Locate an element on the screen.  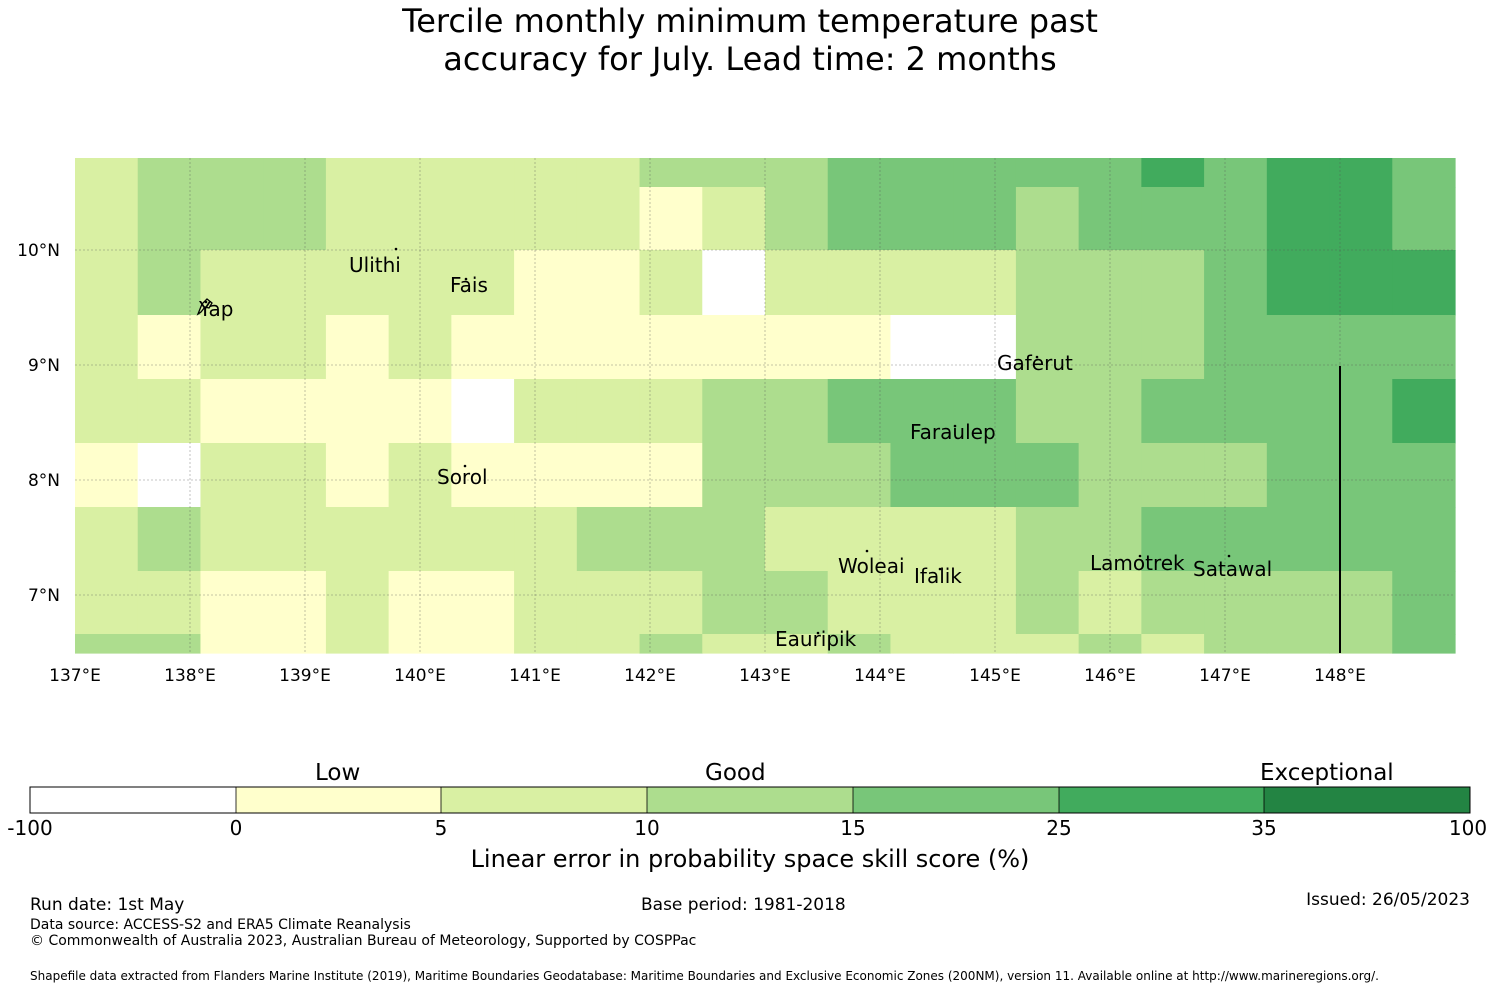
colorbar-tick-label: 25 is located at coordinates (1059, 828).